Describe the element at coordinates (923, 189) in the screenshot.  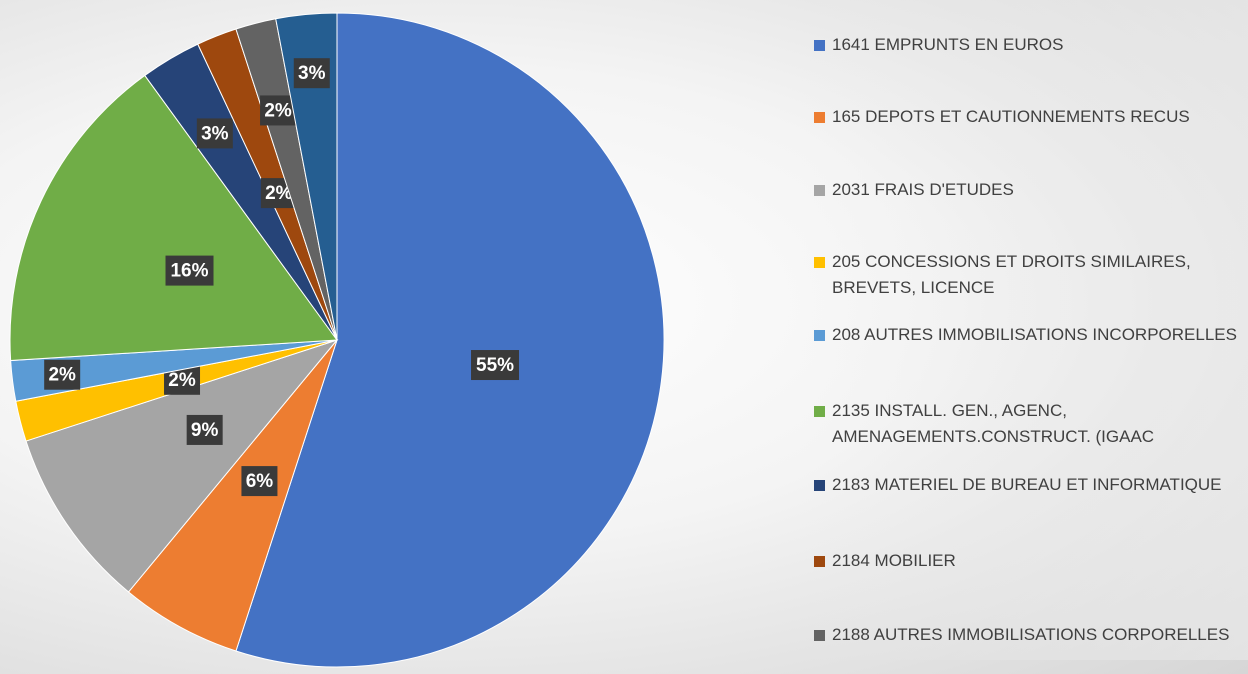
I see `legend-label: 2031 FRAIS D'ETUDES` at that location.